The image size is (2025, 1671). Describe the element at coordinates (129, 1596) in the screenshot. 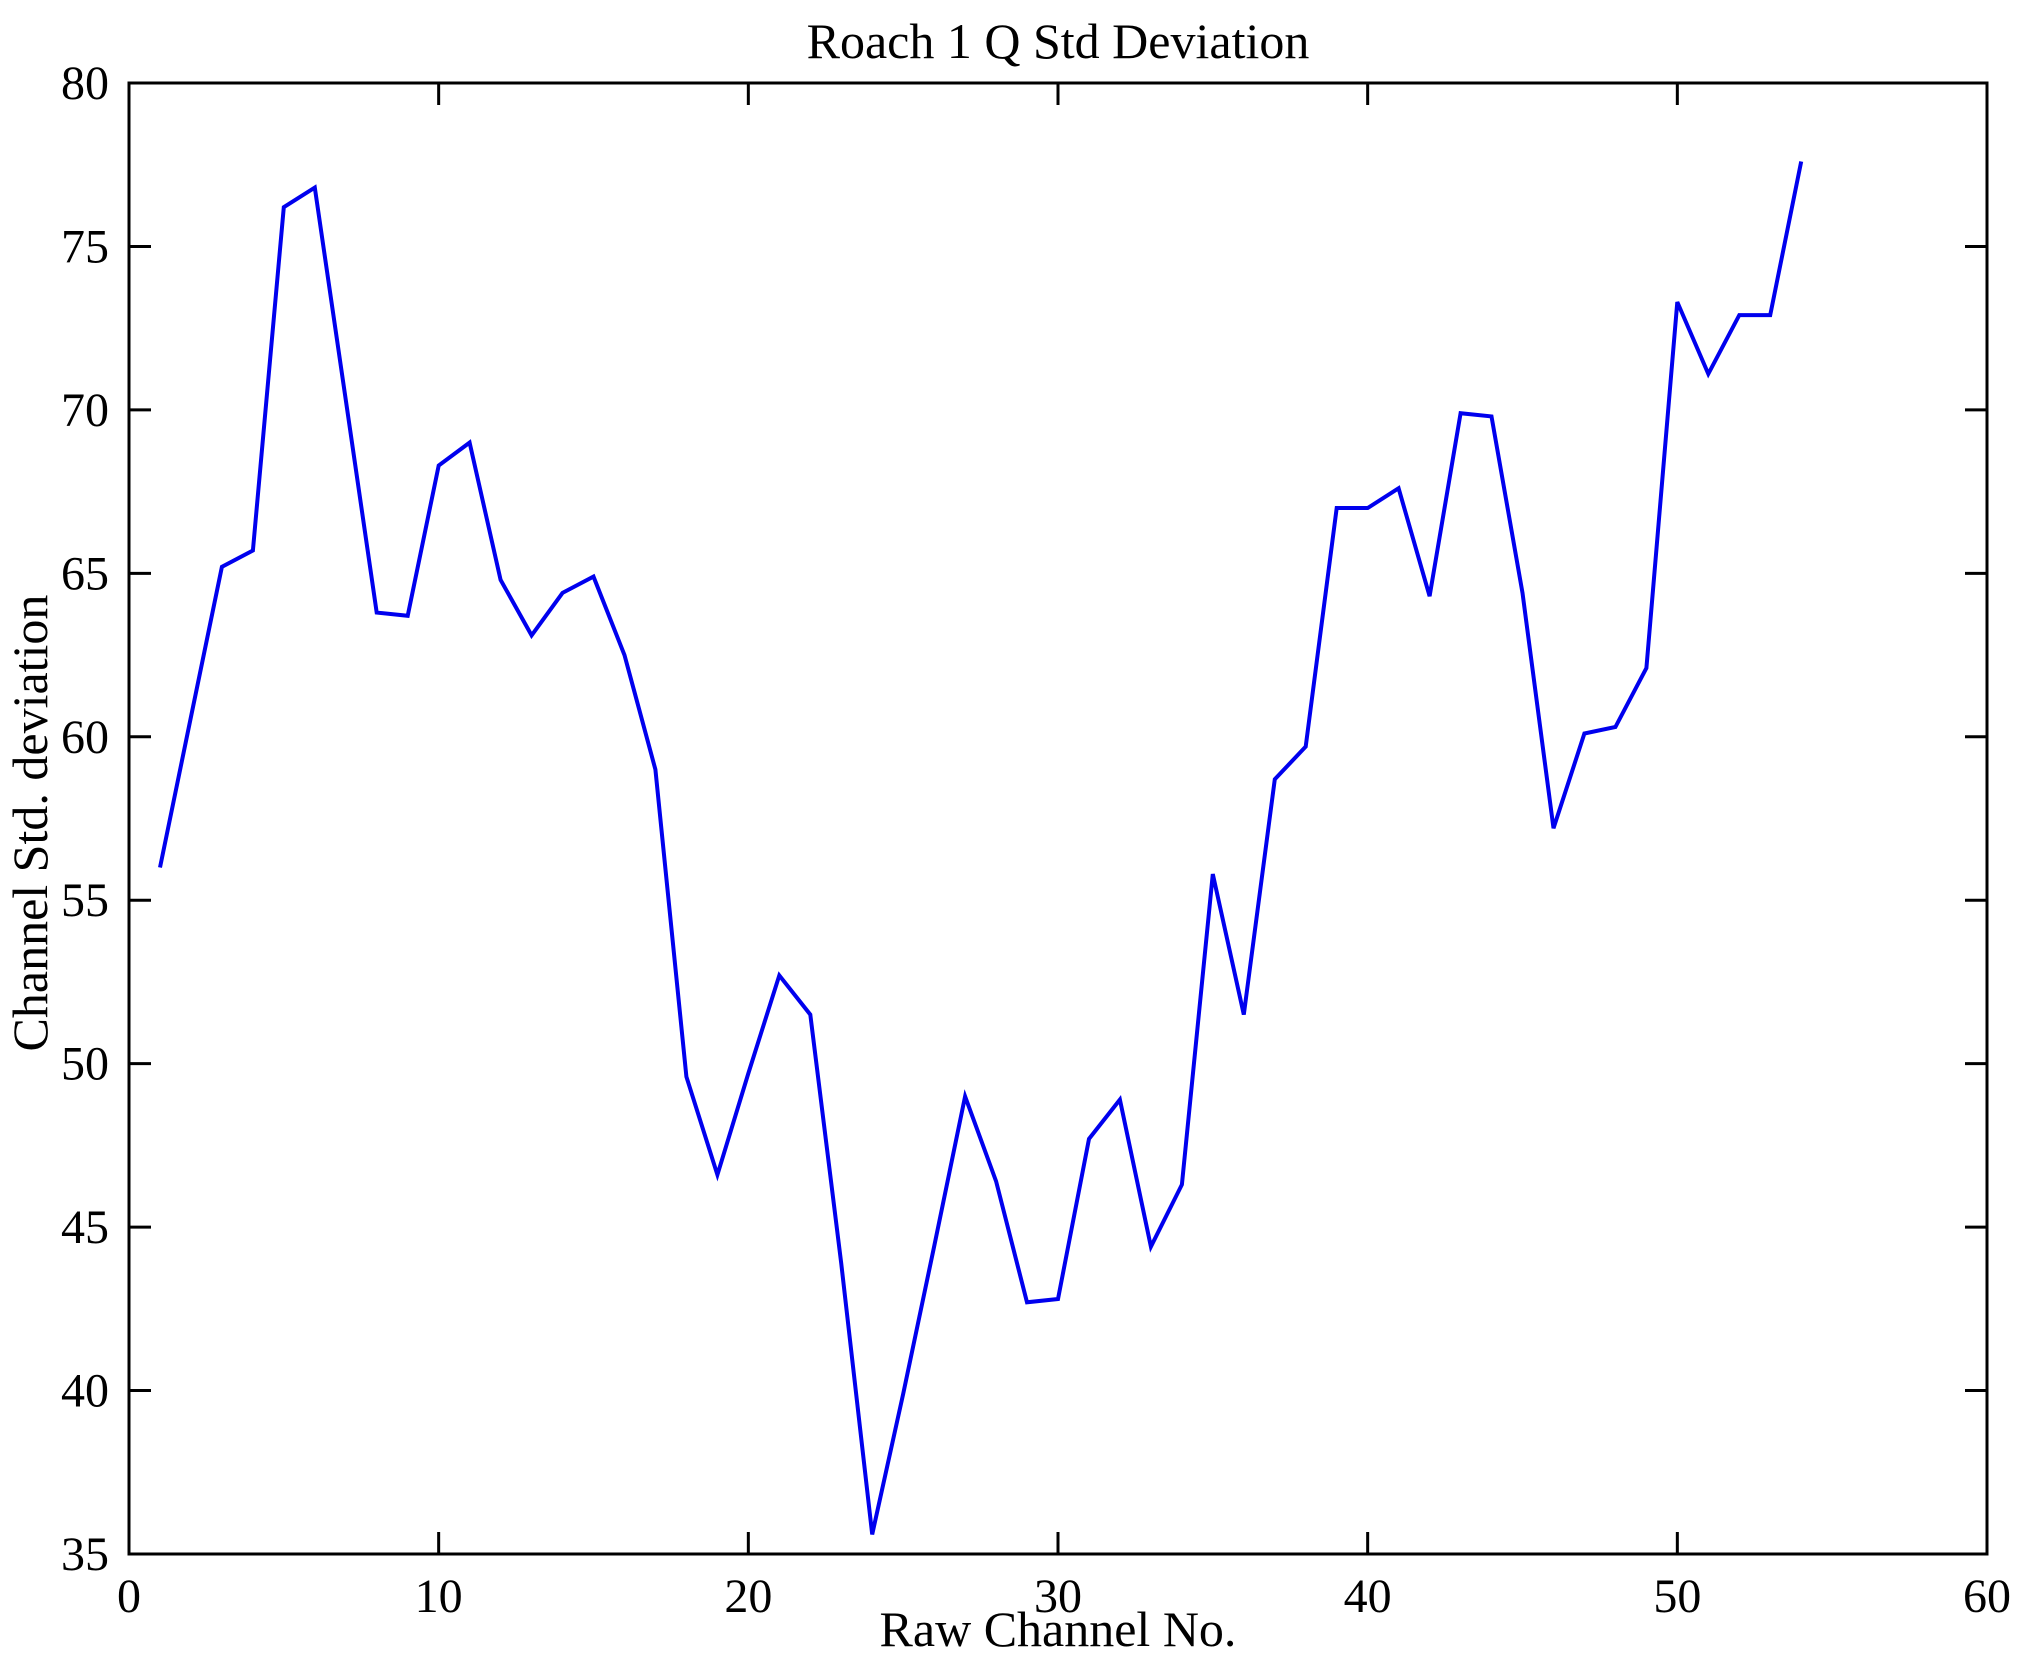

I see `x-tick-label: 0` at that location.